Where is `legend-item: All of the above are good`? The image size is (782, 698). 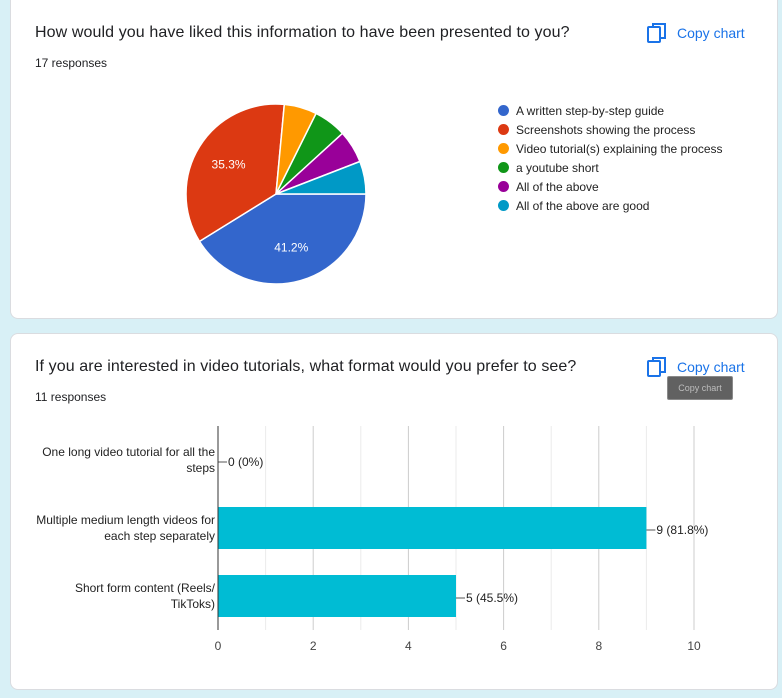 legend-item: All of the above are good is located at coordinates (610, 205).